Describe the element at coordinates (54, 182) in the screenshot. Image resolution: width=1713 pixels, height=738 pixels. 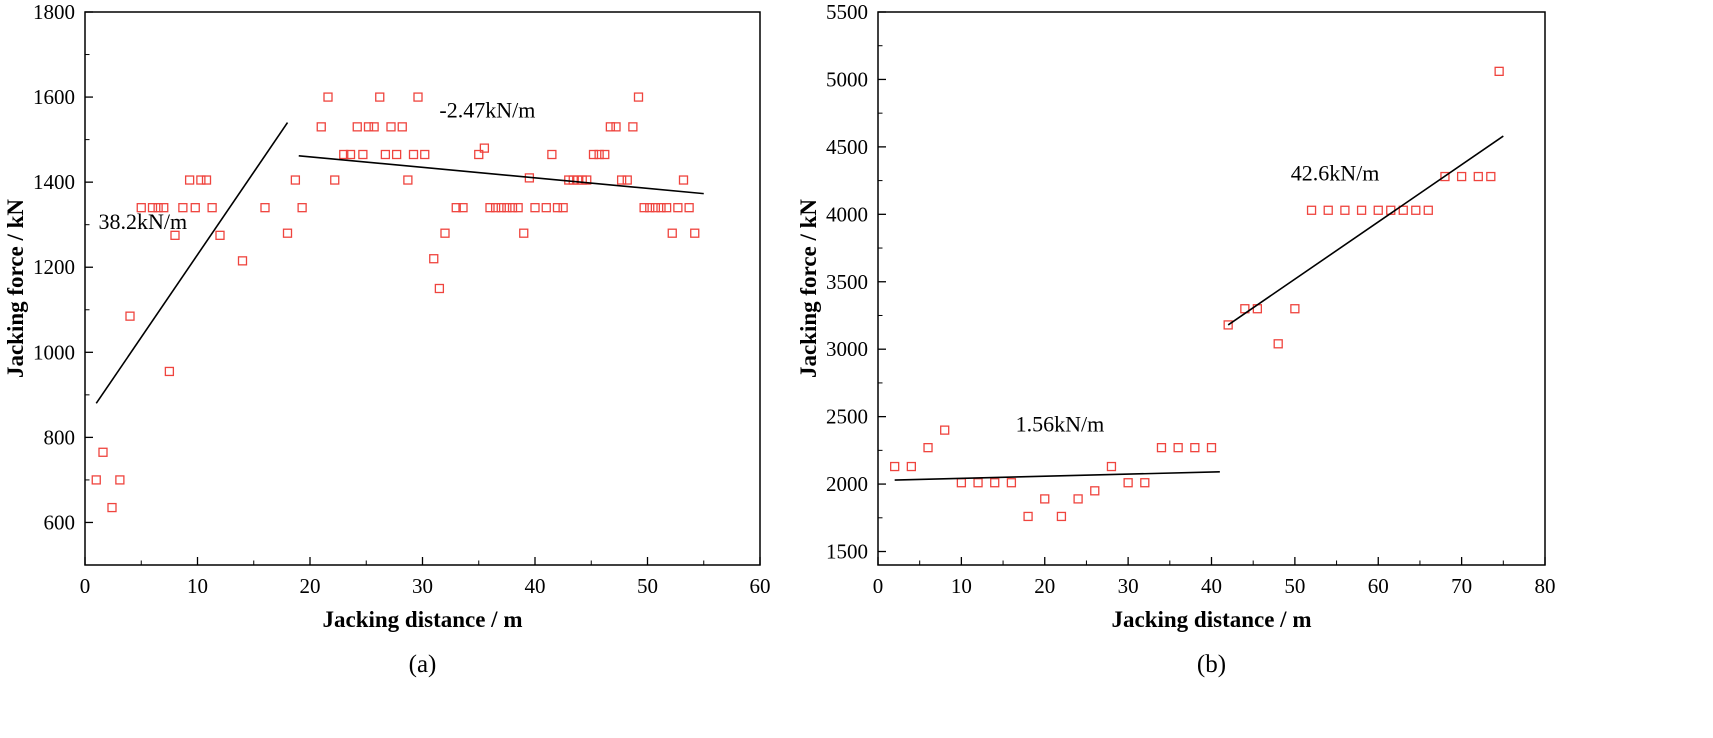
I see `y-tick-label: 1400` at that location.